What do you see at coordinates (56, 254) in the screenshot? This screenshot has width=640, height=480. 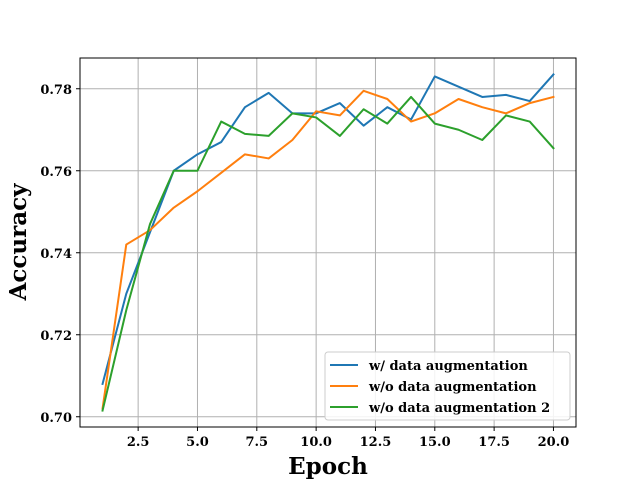 I see `y-tick-label: 0.74` at bounding box center [56, 254].